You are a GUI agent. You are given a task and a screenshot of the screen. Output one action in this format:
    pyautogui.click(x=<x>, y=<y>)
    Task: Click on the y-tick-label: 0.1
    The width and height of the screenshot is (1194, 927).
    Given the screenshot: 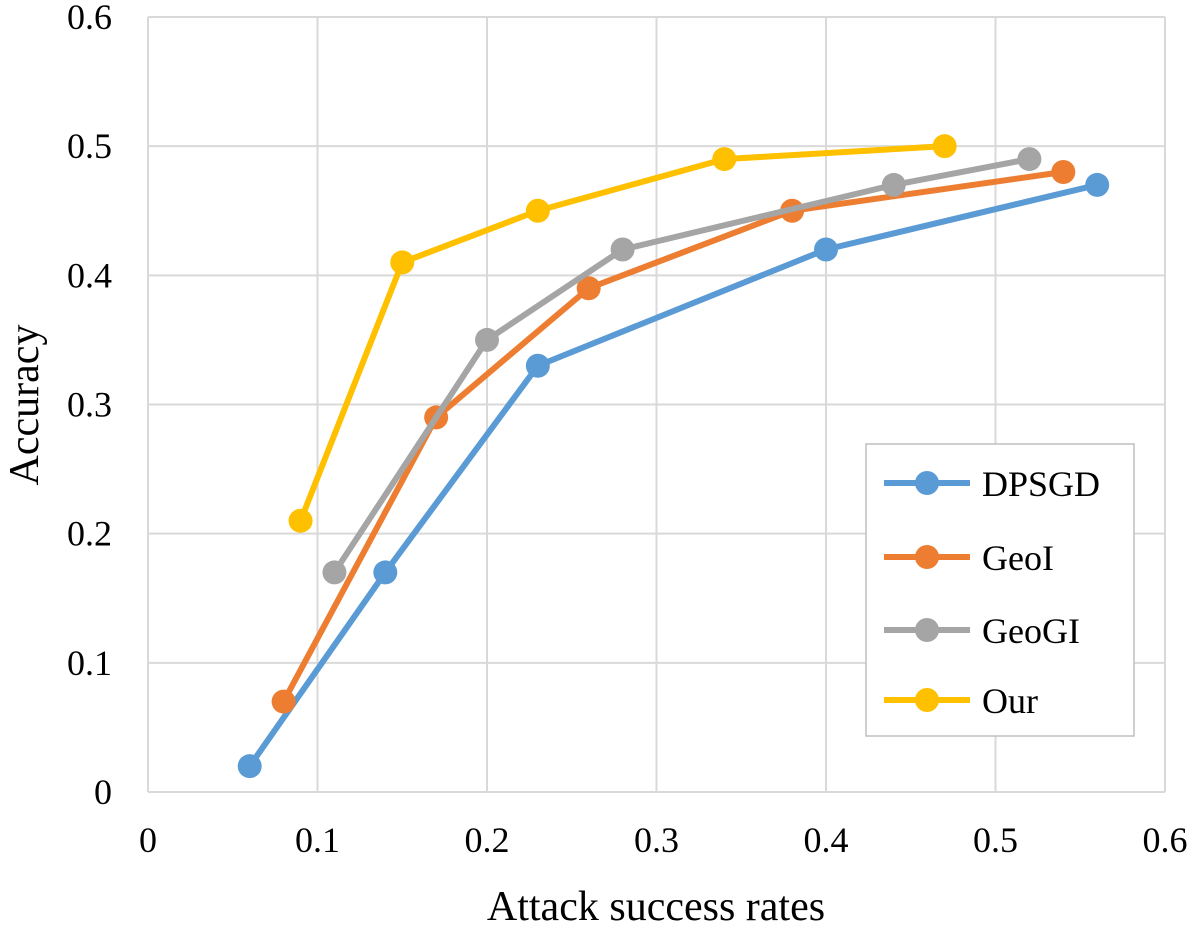 What is the action you would take?
    pyautogui.click(x=89, y=663)
    